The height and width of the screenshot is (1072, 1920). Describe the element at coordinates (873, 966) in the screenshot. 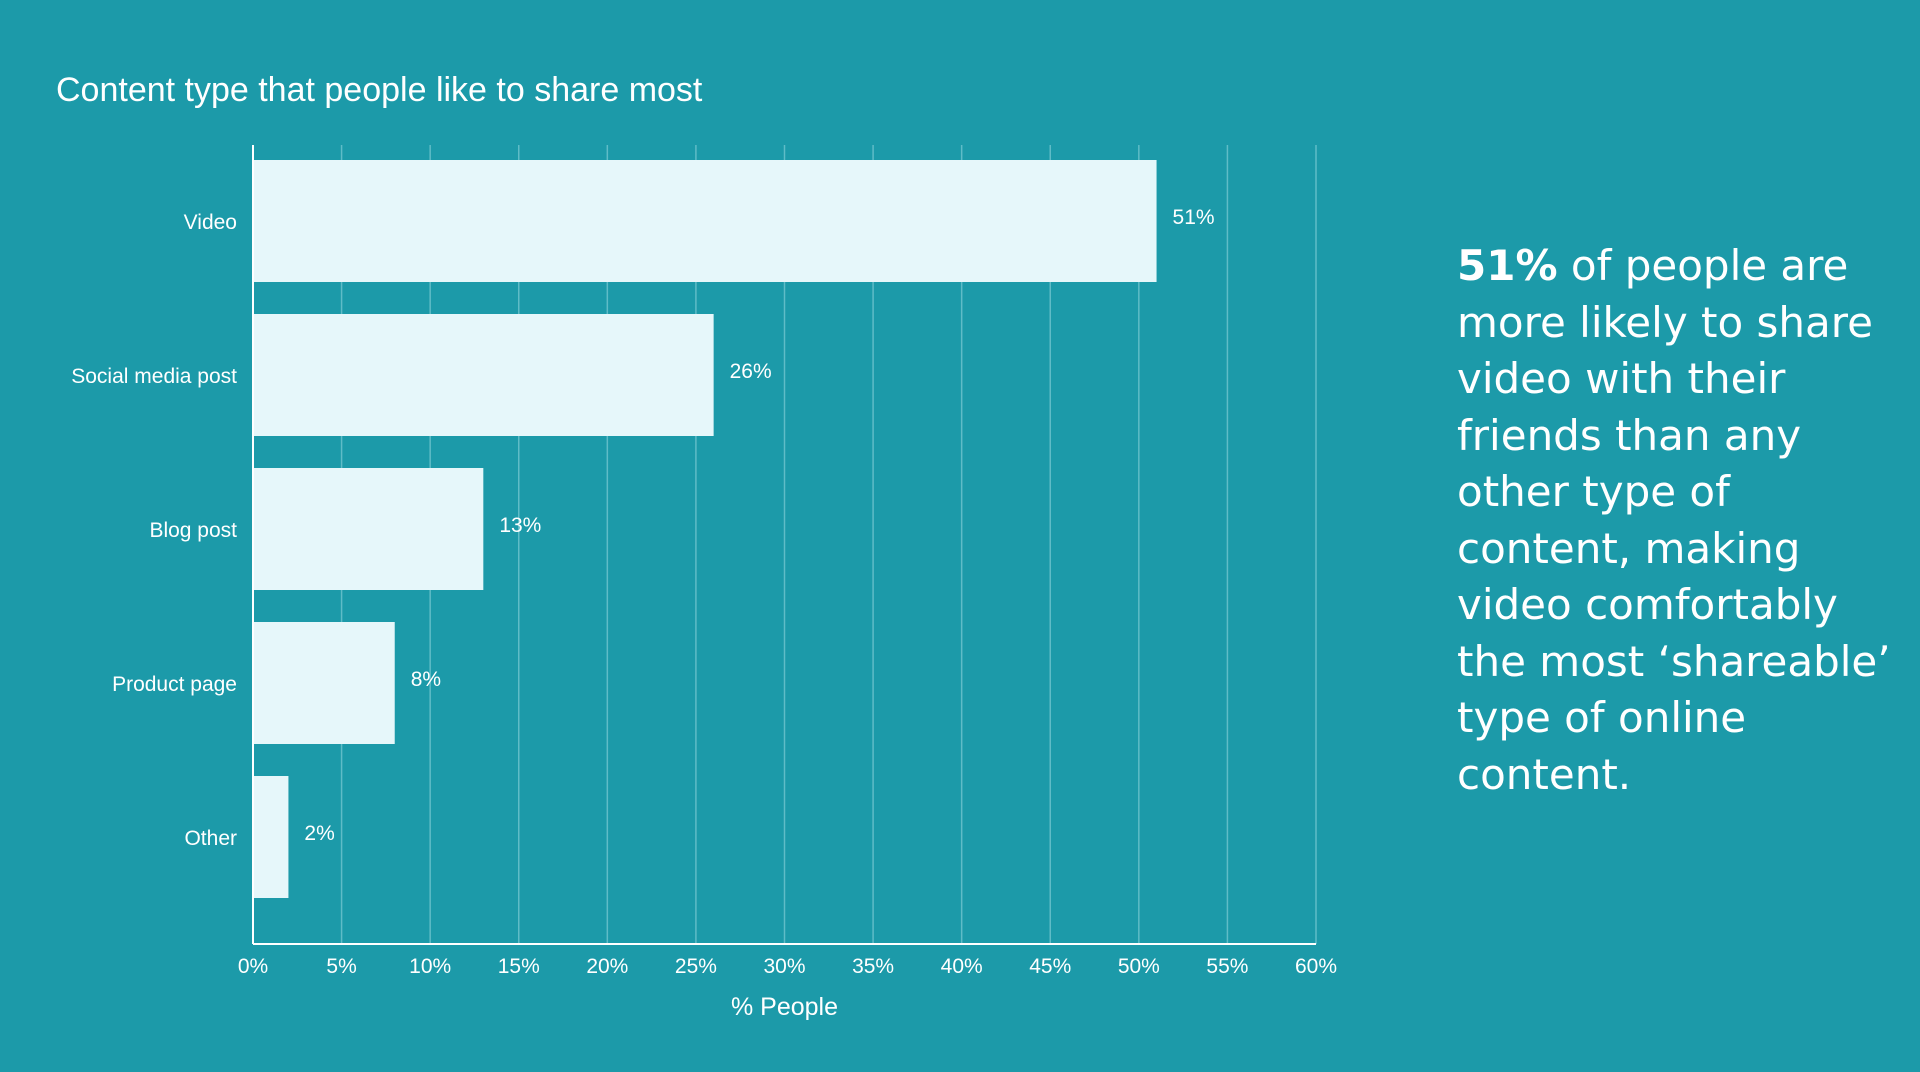

I see `x-tick-label: 35%` at that location.